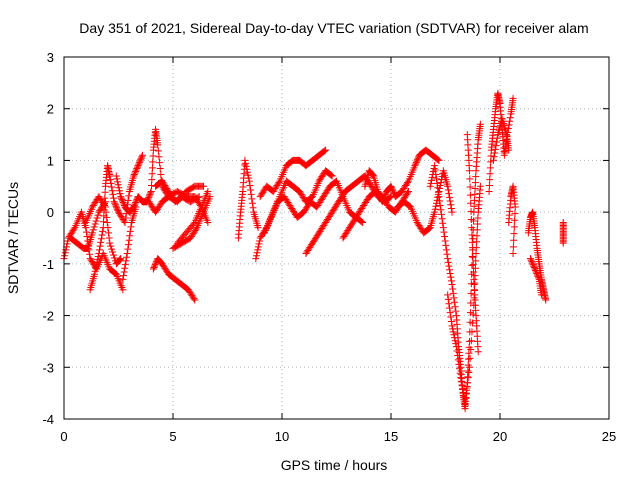 Image resolution: width=640 pixels, height=480 pixels. What do you see at coordinates (48, 367) in the screenshot?
I see `y-tick-label: -3` at bounding box center [48, 367].